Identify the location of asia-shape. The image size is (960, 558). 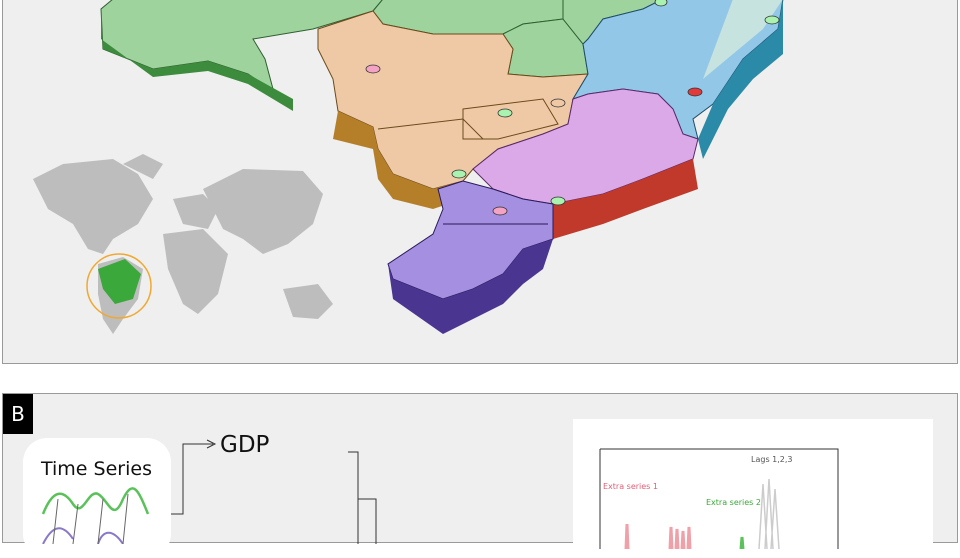
(263, 211).